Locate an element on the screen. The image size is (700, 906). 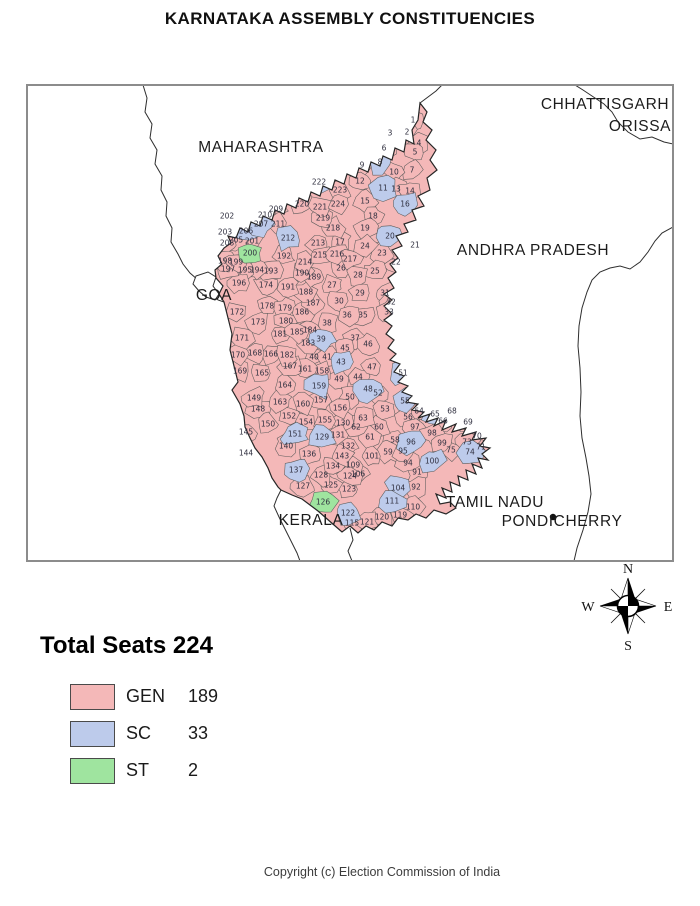
constituency-label: 23 is located at coordinates (382, 253).